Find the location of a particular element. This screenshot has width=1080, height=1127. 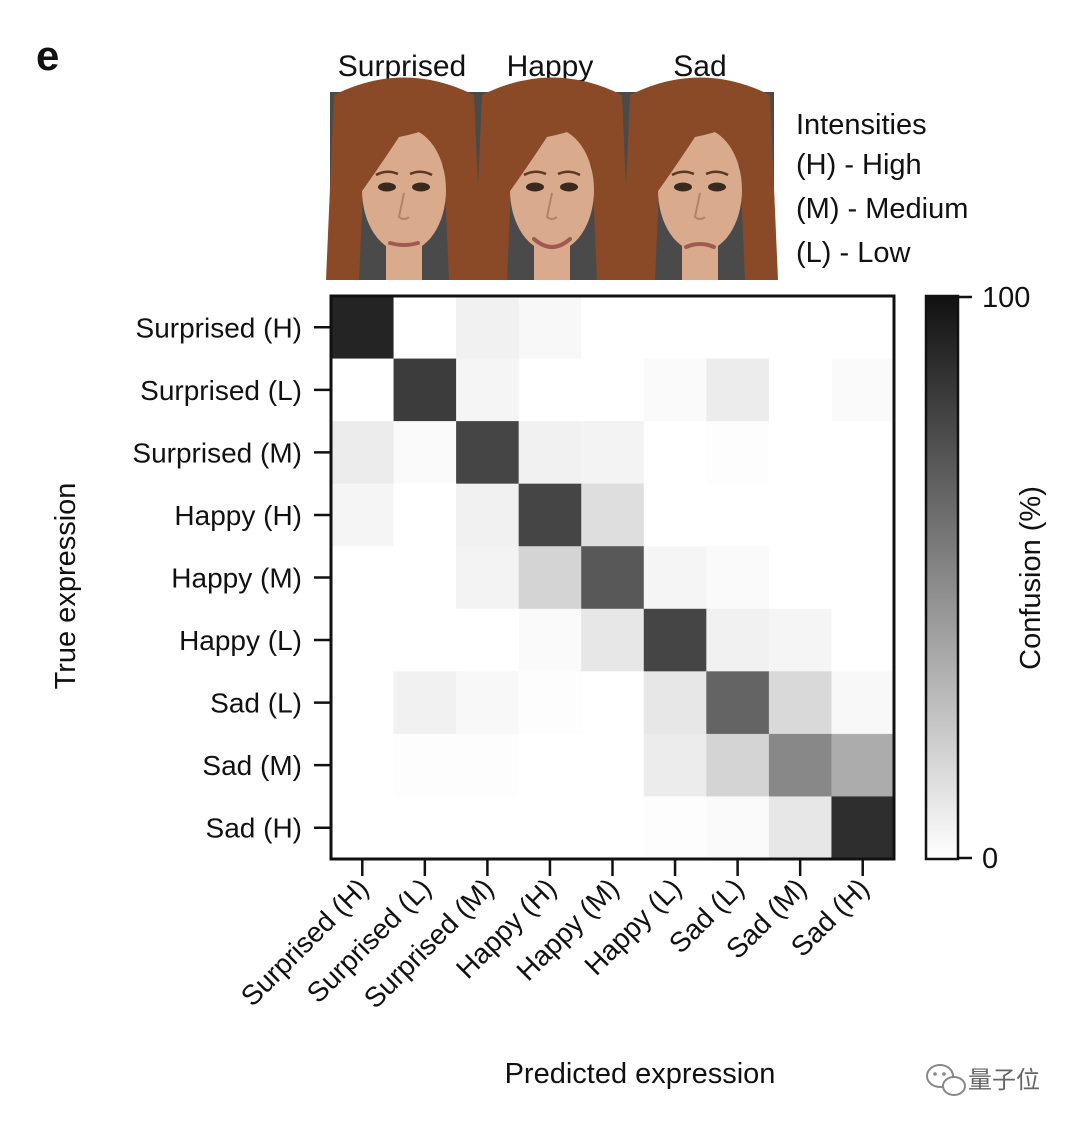

row-label-sad-m: Sad (M) is located at coordinates (252, 765).